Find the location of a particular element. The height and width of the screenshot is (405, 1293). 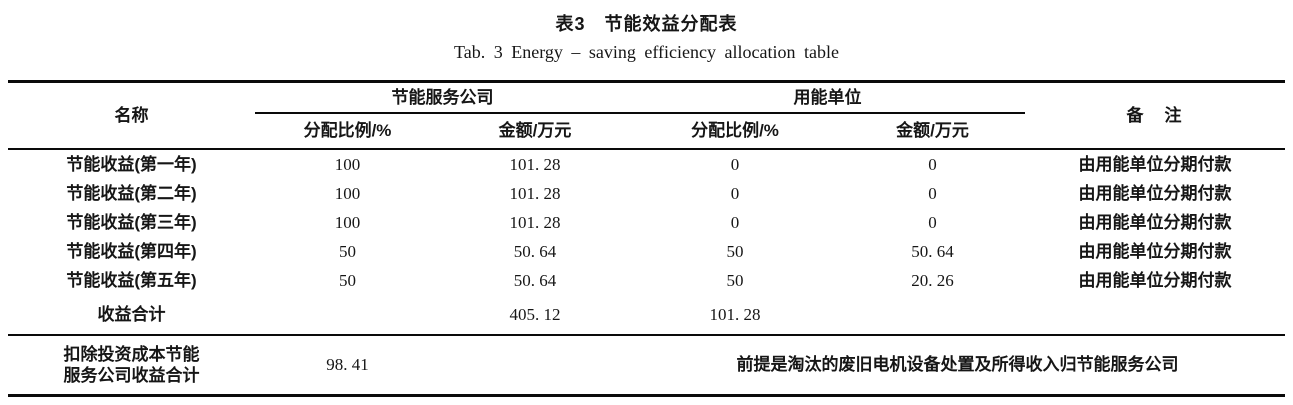

row-name: 扣除投资成本节能 服务公司收益合计 is located at coordinates (131, 365).